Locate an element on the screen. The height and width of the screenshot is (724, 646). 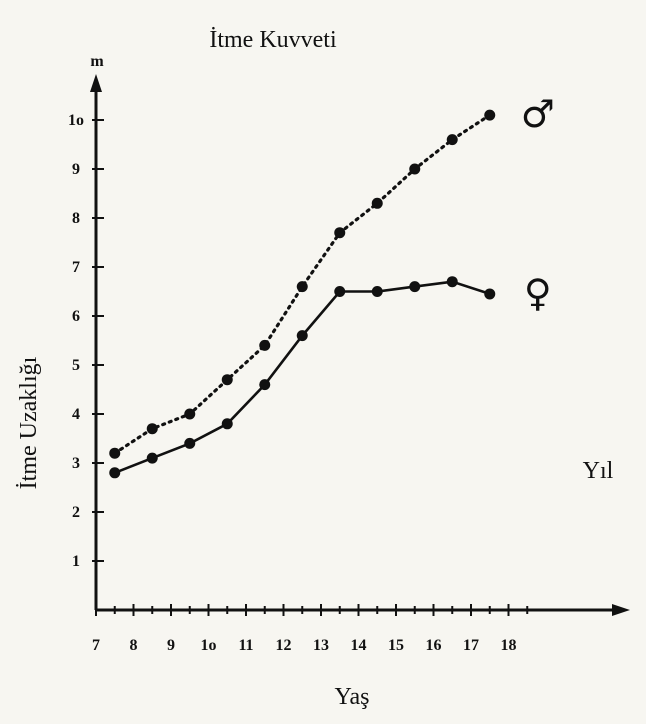
y-tick-label: 1o is located at coordinates (76, 120).